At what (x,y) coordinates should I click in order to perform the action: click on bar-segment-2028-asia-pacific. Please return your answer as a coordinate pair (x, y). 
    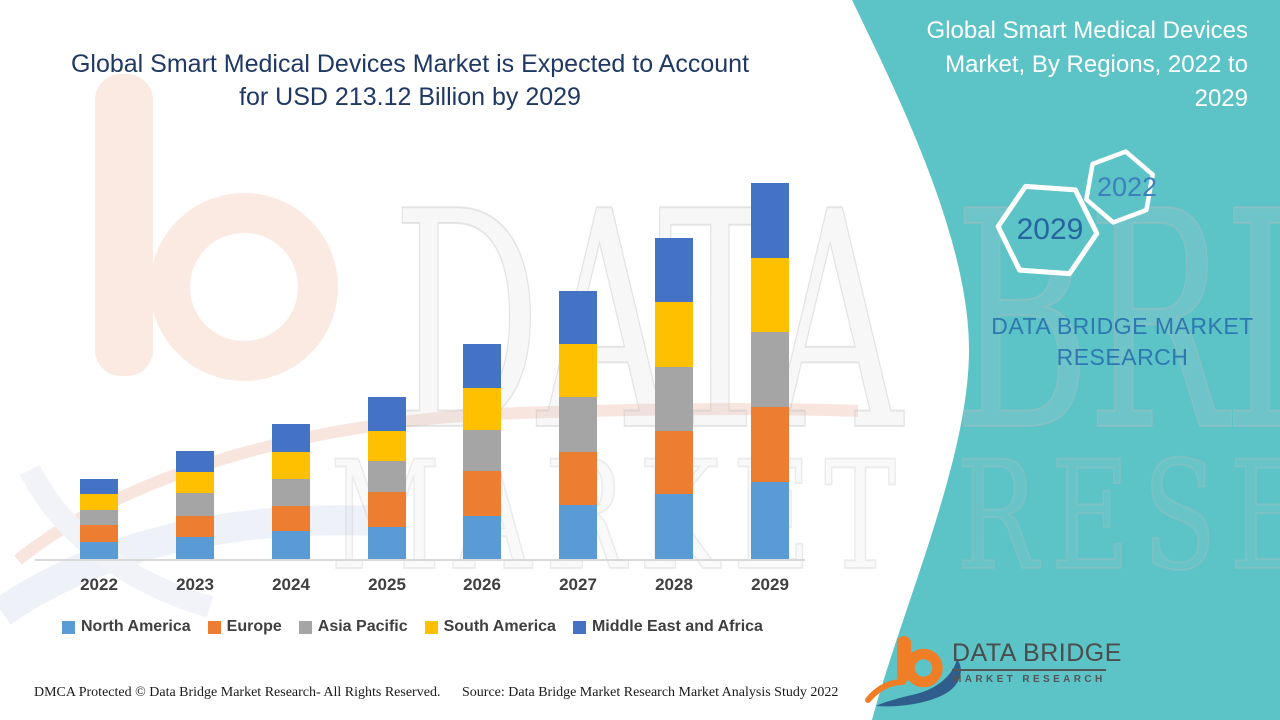
    Looking at the image, I should click on (674, 399).